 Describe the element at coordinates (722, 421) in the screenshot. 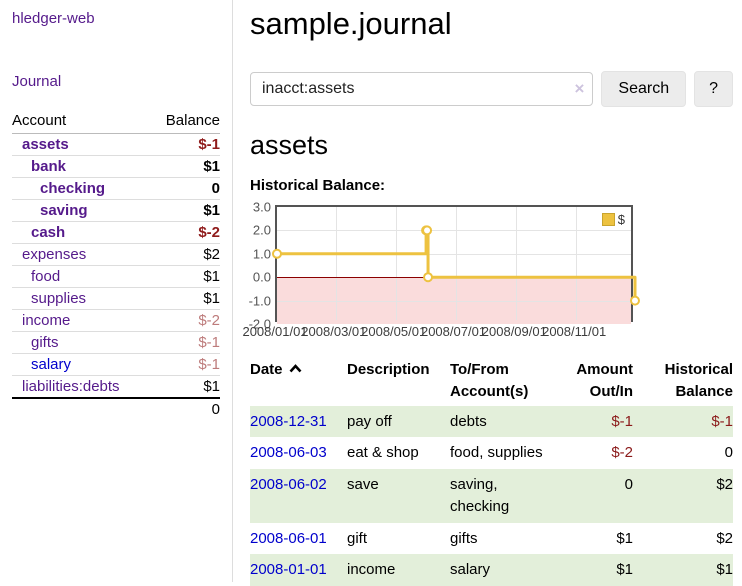

I see `transaction-running-balance: $-1` at that location.